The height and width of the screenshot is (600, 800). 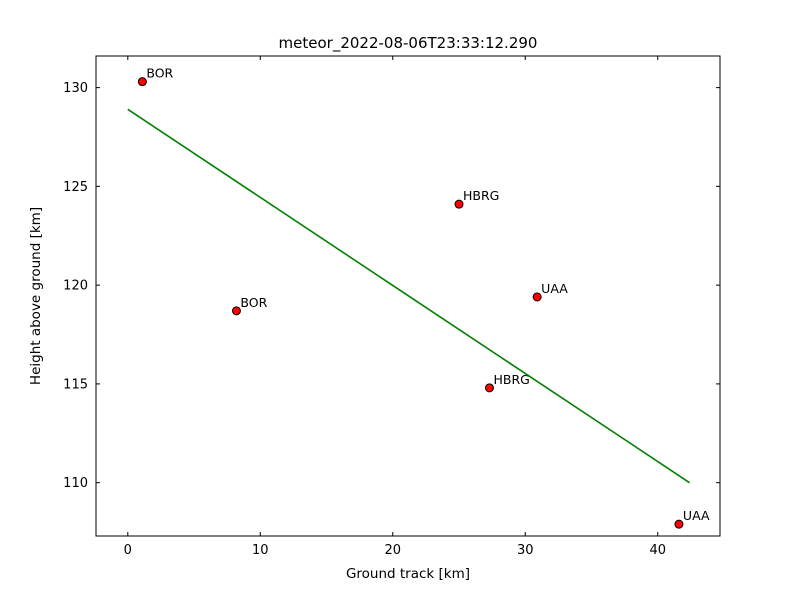 What do you see at coordinates (392, 550) in the screenshot?
I see `x-tick-label: 20` at bounding box center [392, 550].